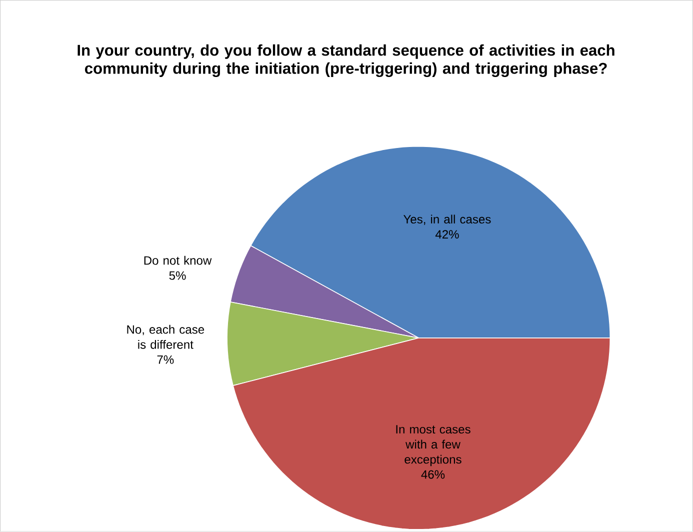 The width and height of the screenshot is (693, 532). Describe the element at coordinates (433, 474) in the screenshot. I see `data-label: 46%` at that location.